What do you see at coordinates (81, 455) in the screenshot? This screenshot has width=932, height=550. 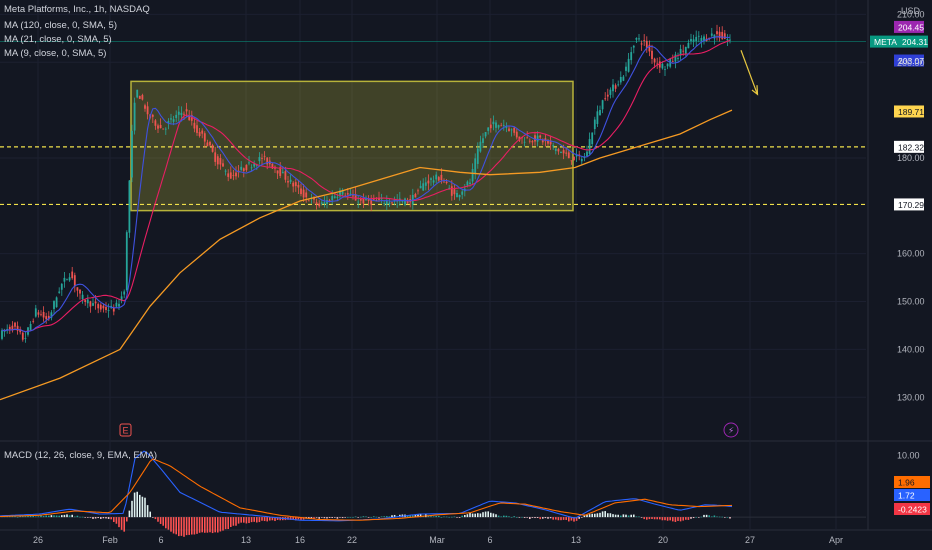 I see `legend-macd: MACD (12, 26, close, 9, EMA, EMA)` at bounding box center [81, 455].